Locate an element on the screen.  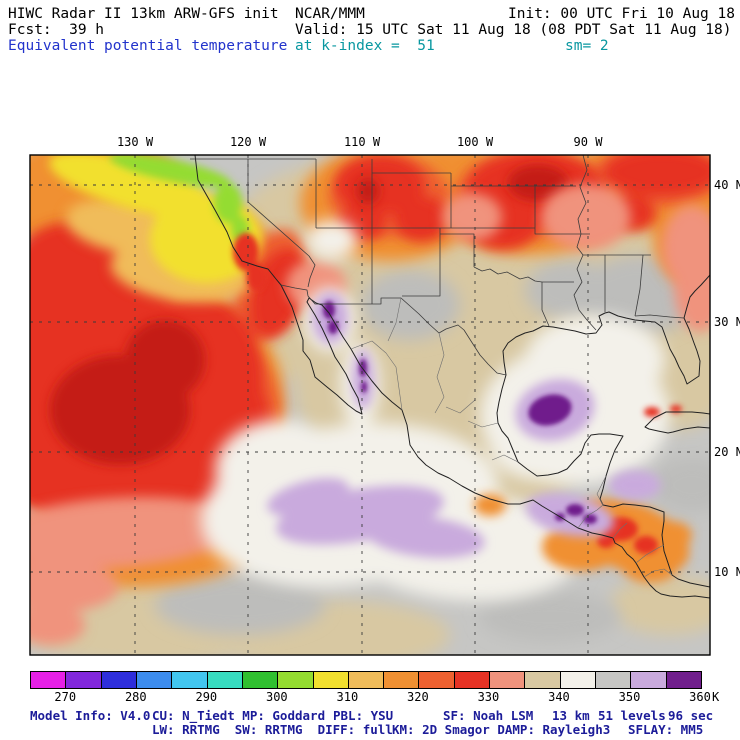
lat-label-20N: 20 N is located at coordinates (727, 452).